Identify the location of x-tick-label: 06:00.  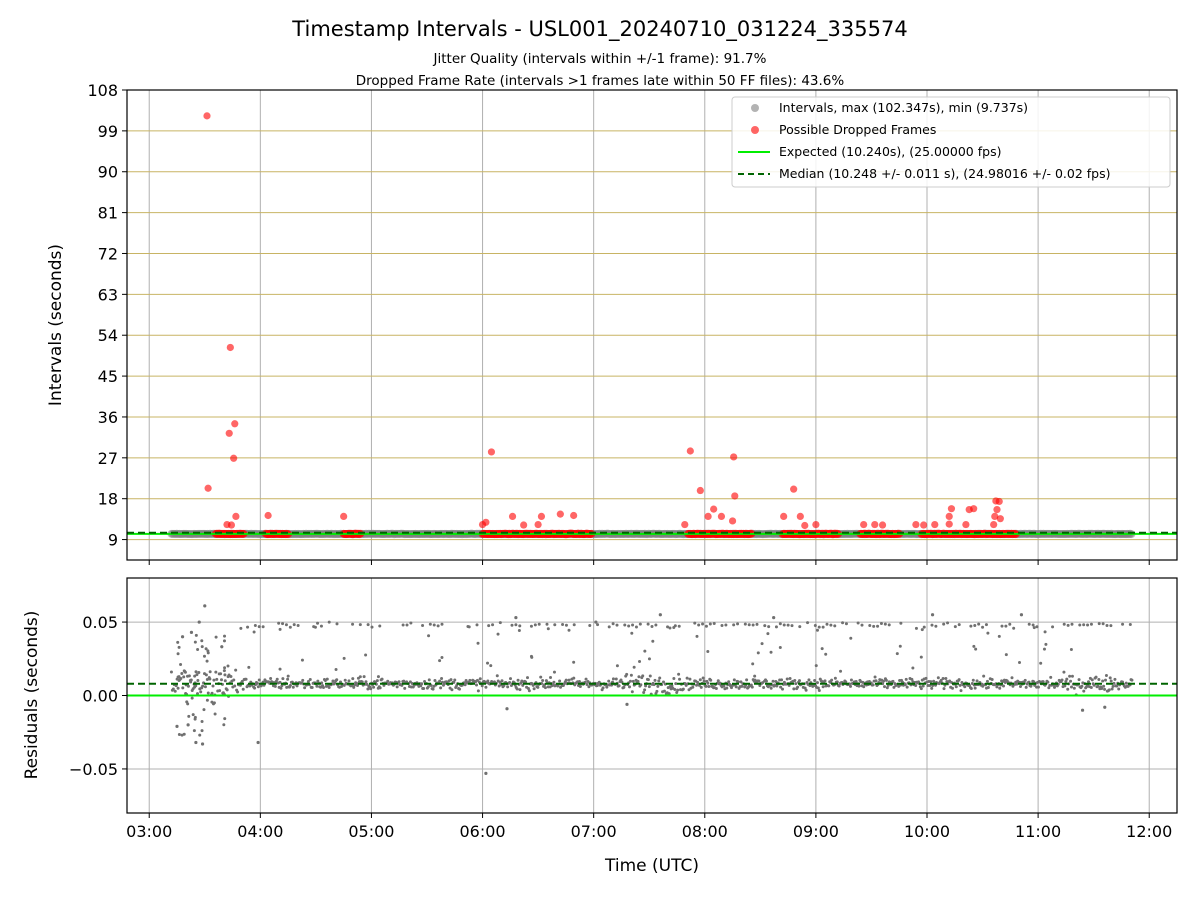
(483, 831).